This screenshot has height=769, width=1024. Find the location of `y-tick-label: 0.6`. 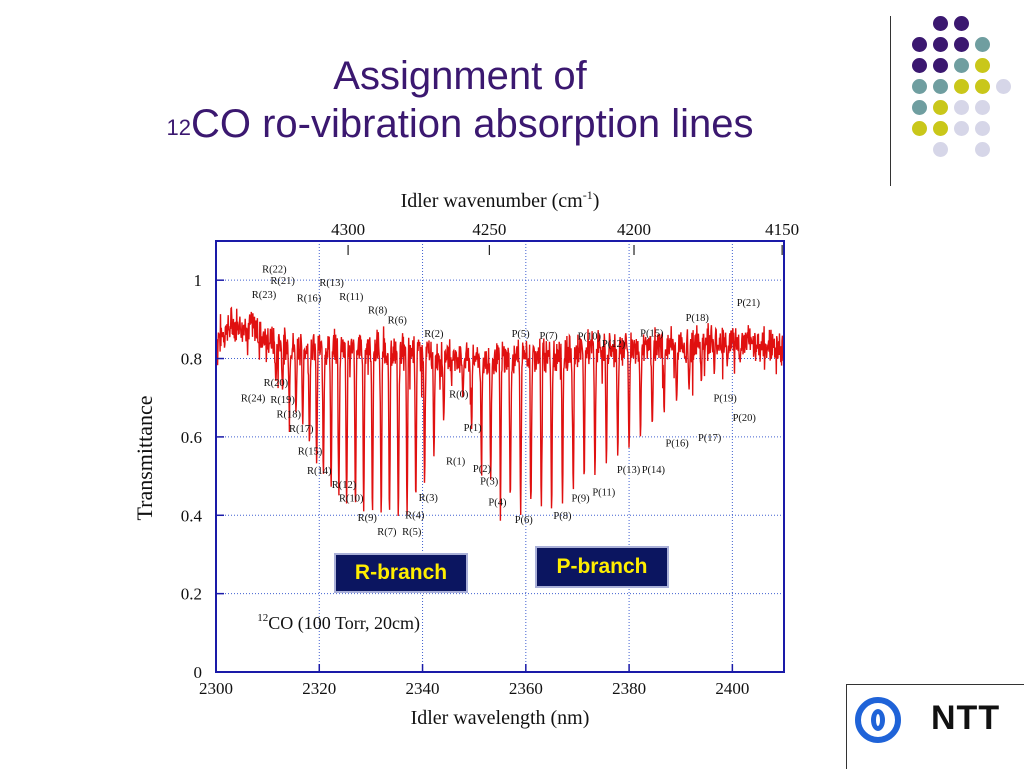

y-tick-label: 0.6 is located at coordinates (191, 437).